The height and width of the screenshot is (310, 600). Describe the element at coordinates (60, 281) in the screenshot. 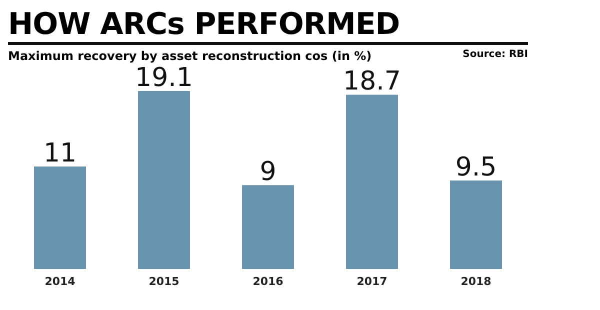

I see `x-tick-label: 2014` at that location.